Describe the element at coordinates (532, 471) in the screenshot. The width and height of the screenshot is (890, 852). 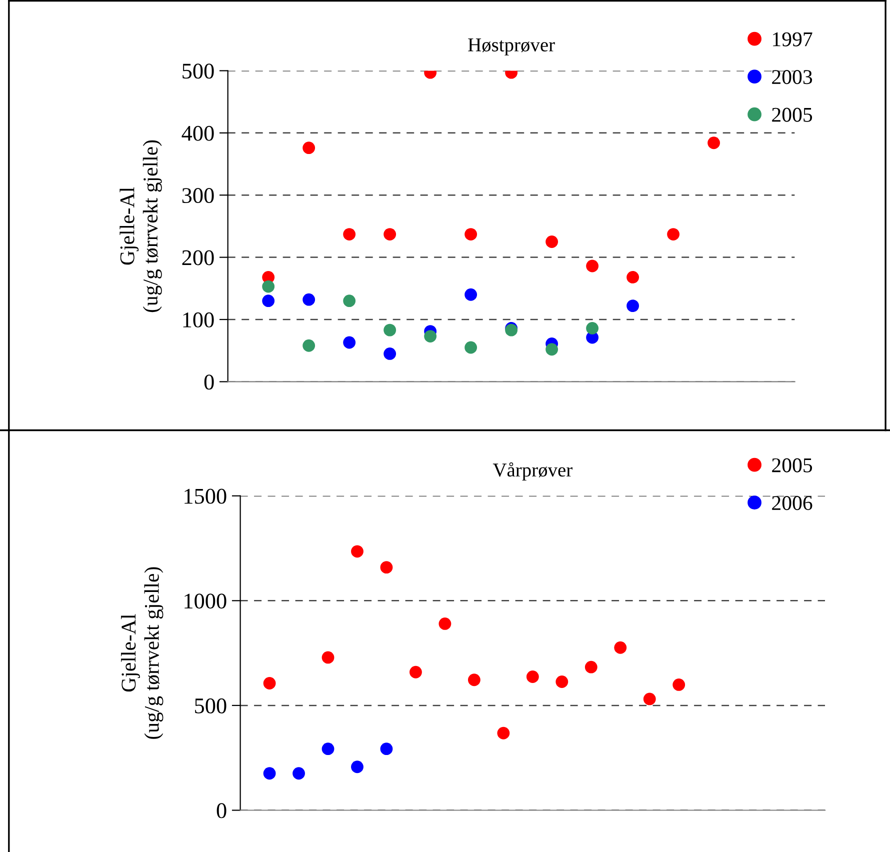
I see `chart-title: Vårprøver` at that location.